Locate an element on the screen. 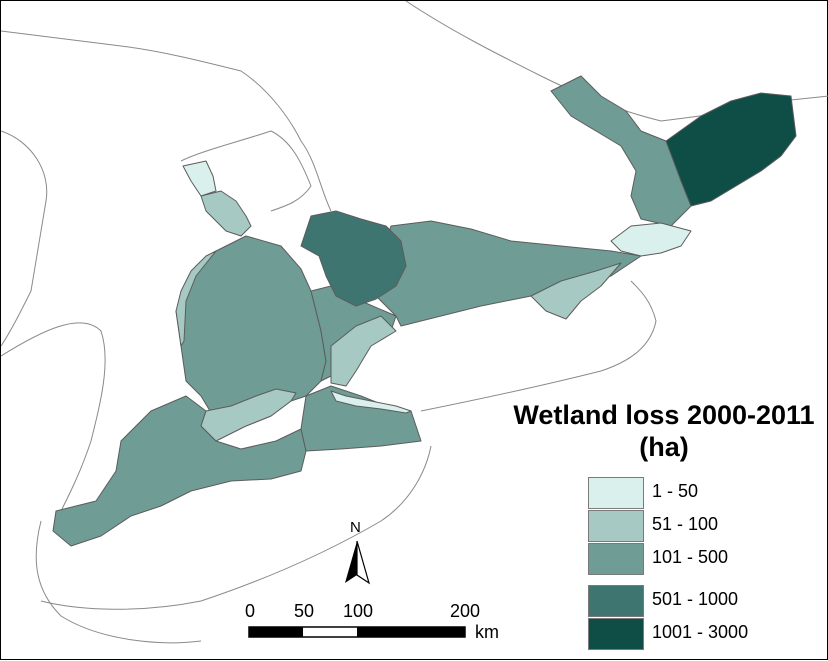  legend-title-line2: (ha) is located at coordinates (664, 447).